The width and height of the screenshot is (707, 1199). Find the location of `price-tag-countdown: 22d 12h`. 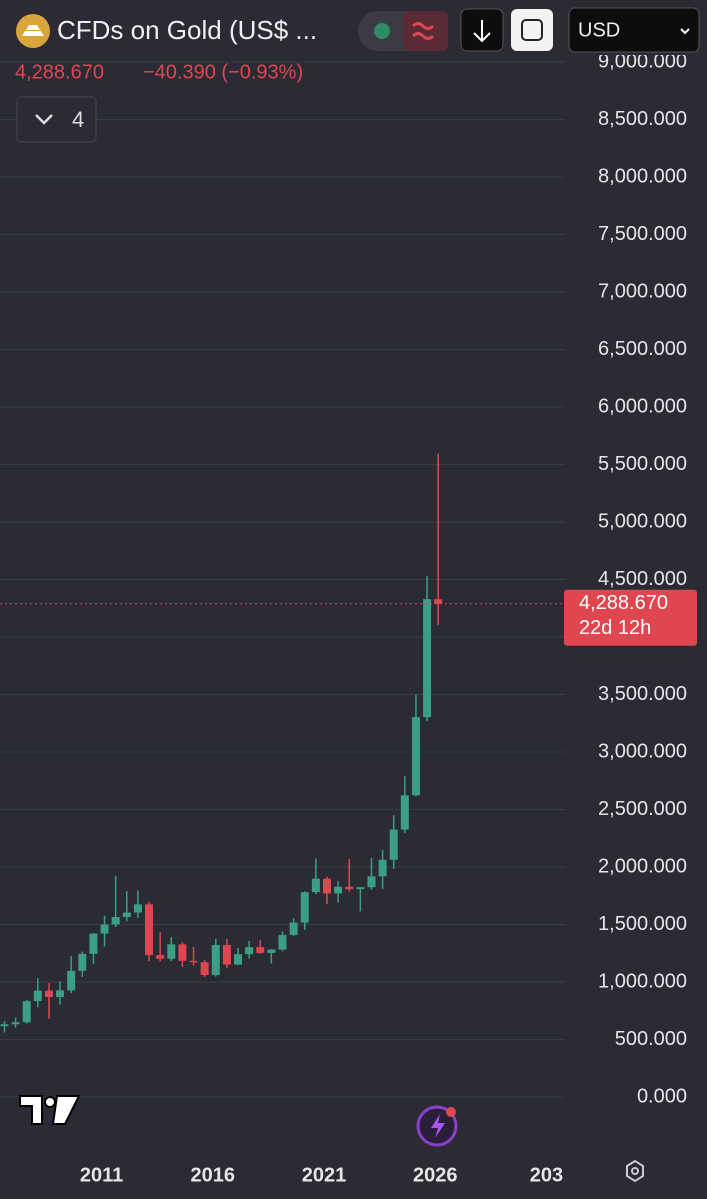

price-tag-countdown: 22d 12h is located at coordinates (615, 628).